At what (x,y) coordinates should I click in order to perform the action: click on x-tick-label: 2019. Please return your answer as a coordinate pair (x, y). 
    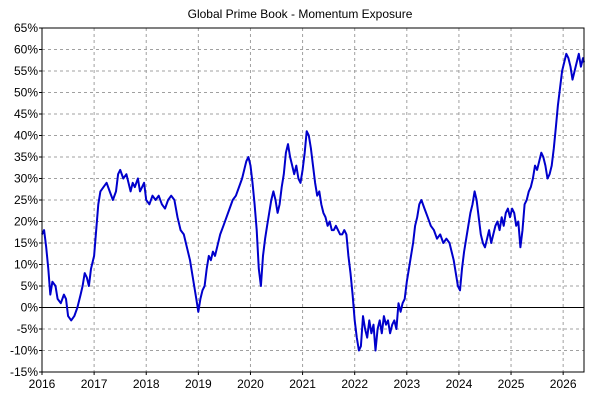
    Looking at the image, I should click on (198, 384).